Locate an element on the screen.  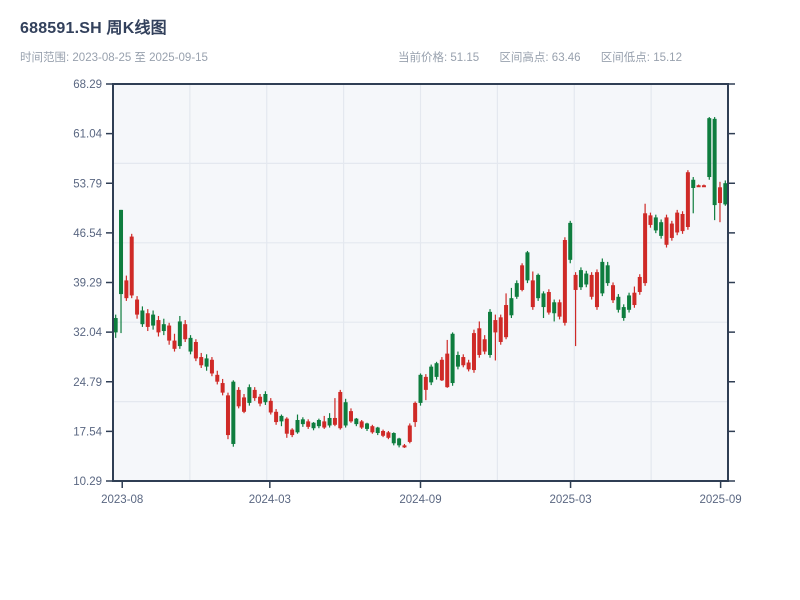
x-tick-label: 2025-03 is located at coordinates (570, 500).